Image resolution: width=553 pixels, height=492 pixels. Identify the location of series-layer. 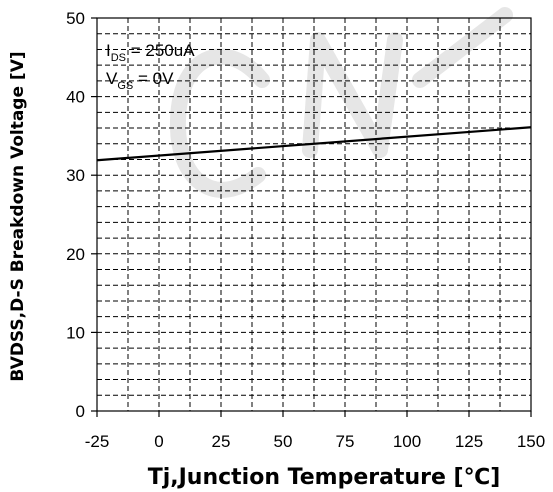
(314, 144).